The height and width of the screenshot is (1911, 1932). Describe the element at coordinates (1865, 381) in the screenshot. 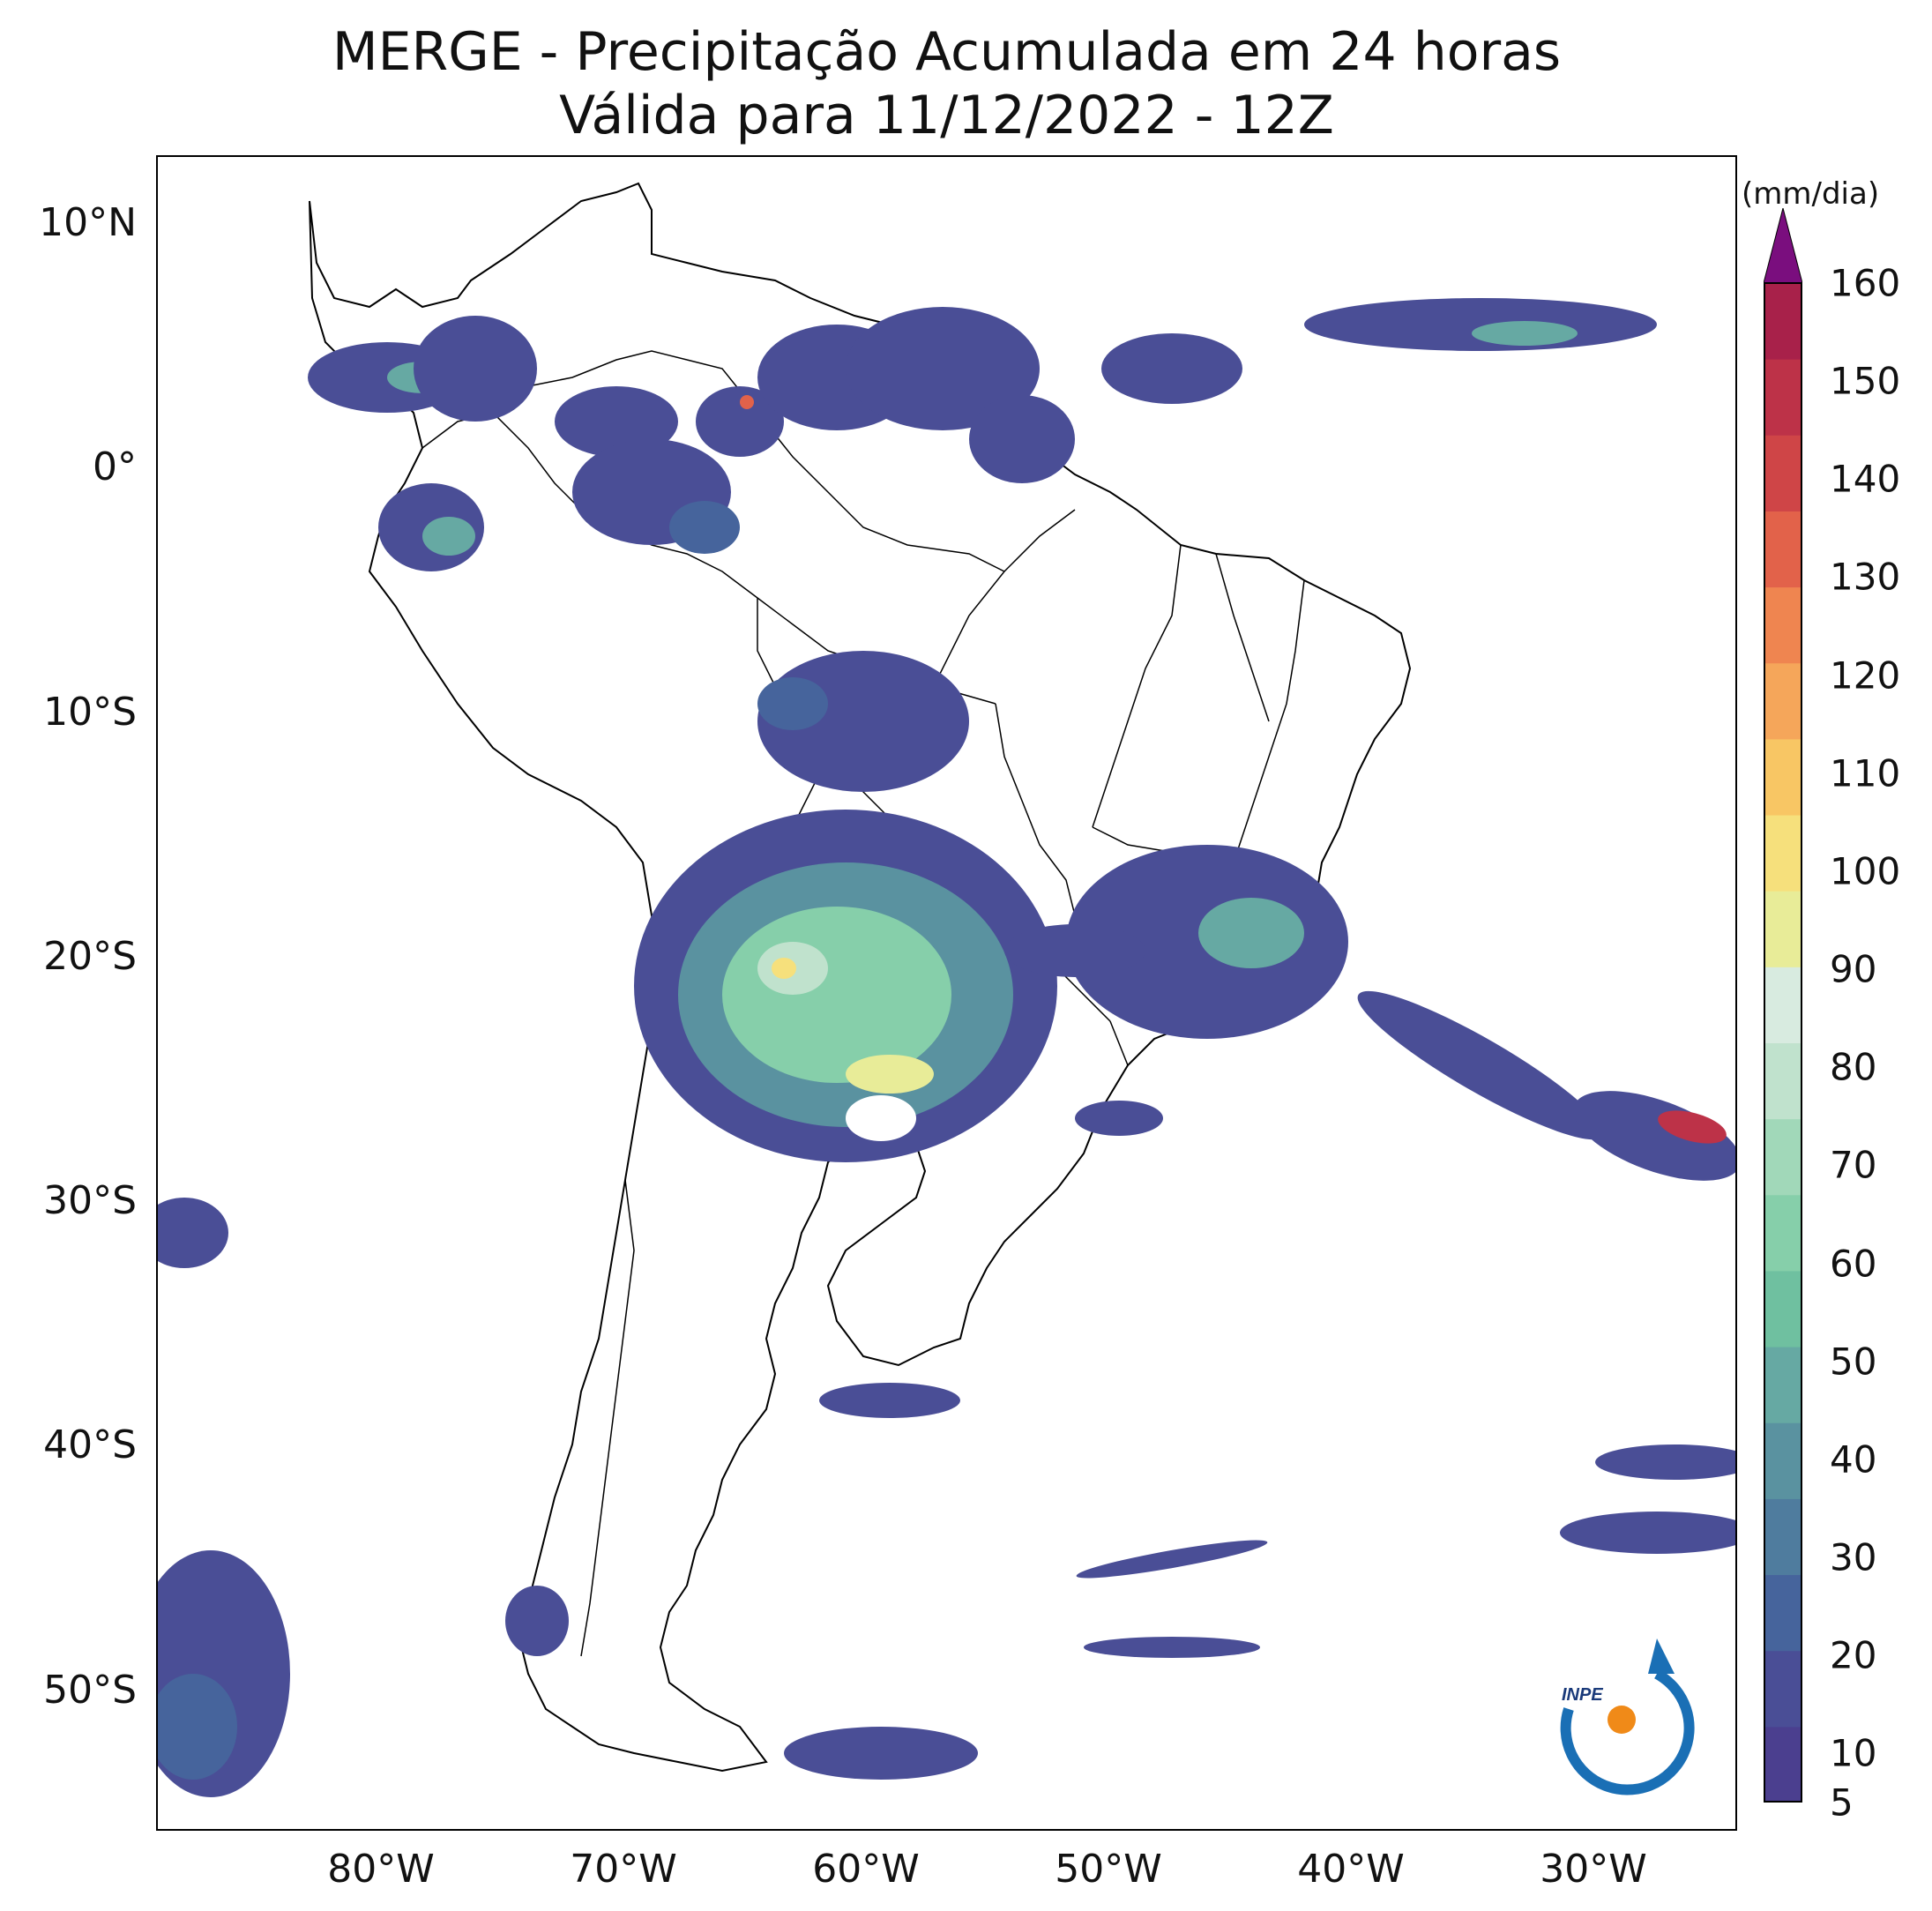

I see `colorbar-tick-label: 150` at that location.